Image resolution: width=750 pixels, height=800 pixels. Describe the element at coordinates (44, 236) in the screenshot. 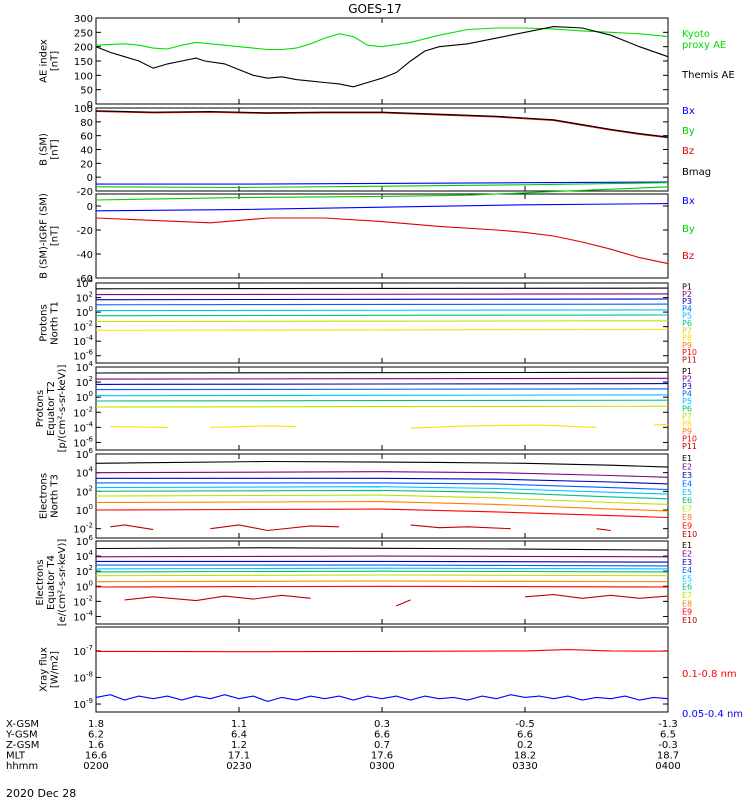

I see `b-sm-igrf-ylabel: B (SM)-IGRF (SM)` at that location.